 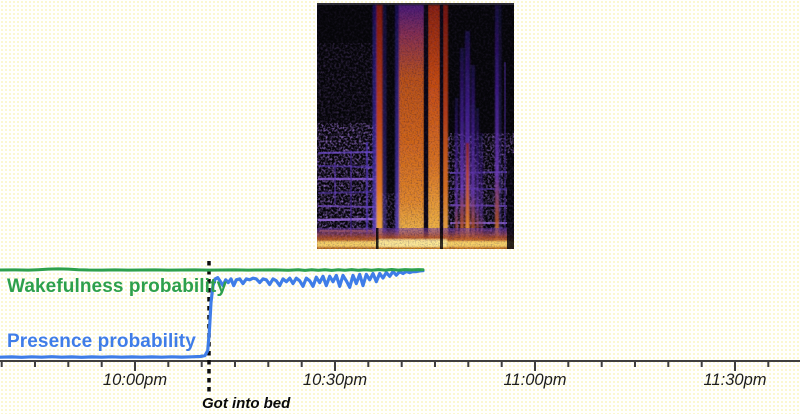 What do you see at coordinates (135, 380) in the screenshot?
I see `x-tick-label: 10:00pm` at bounding box center [135, 380].